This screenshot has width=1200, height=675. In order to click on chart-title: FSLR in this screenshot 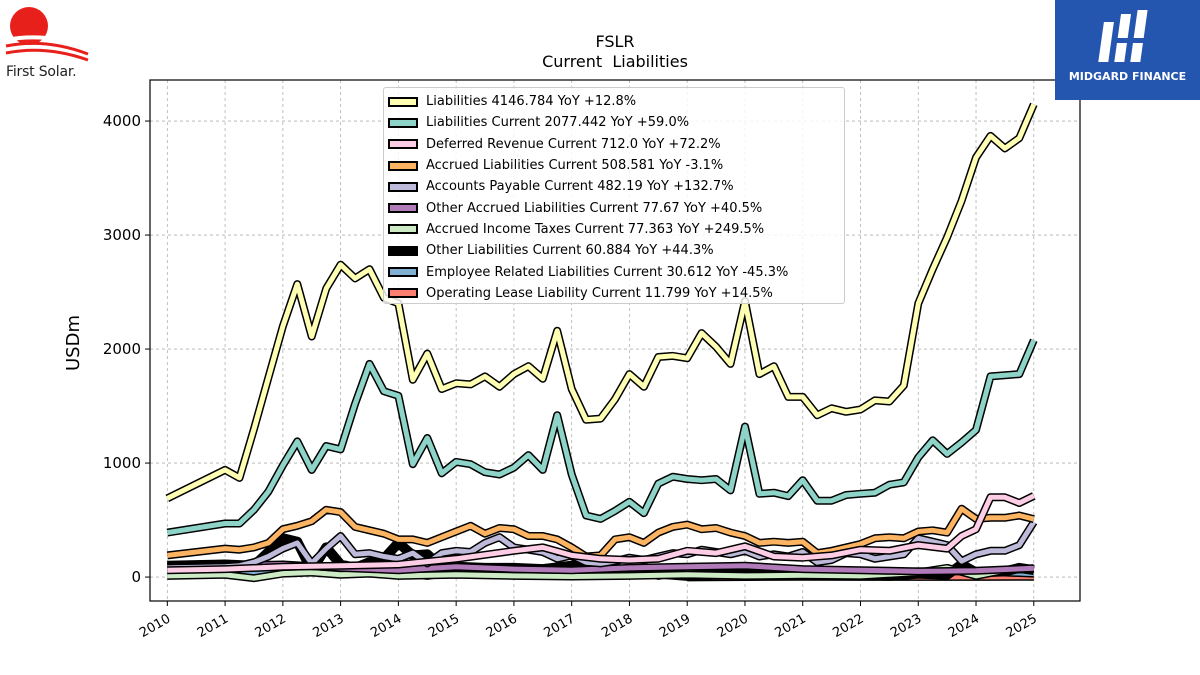, I will do `click(615, 41)`.